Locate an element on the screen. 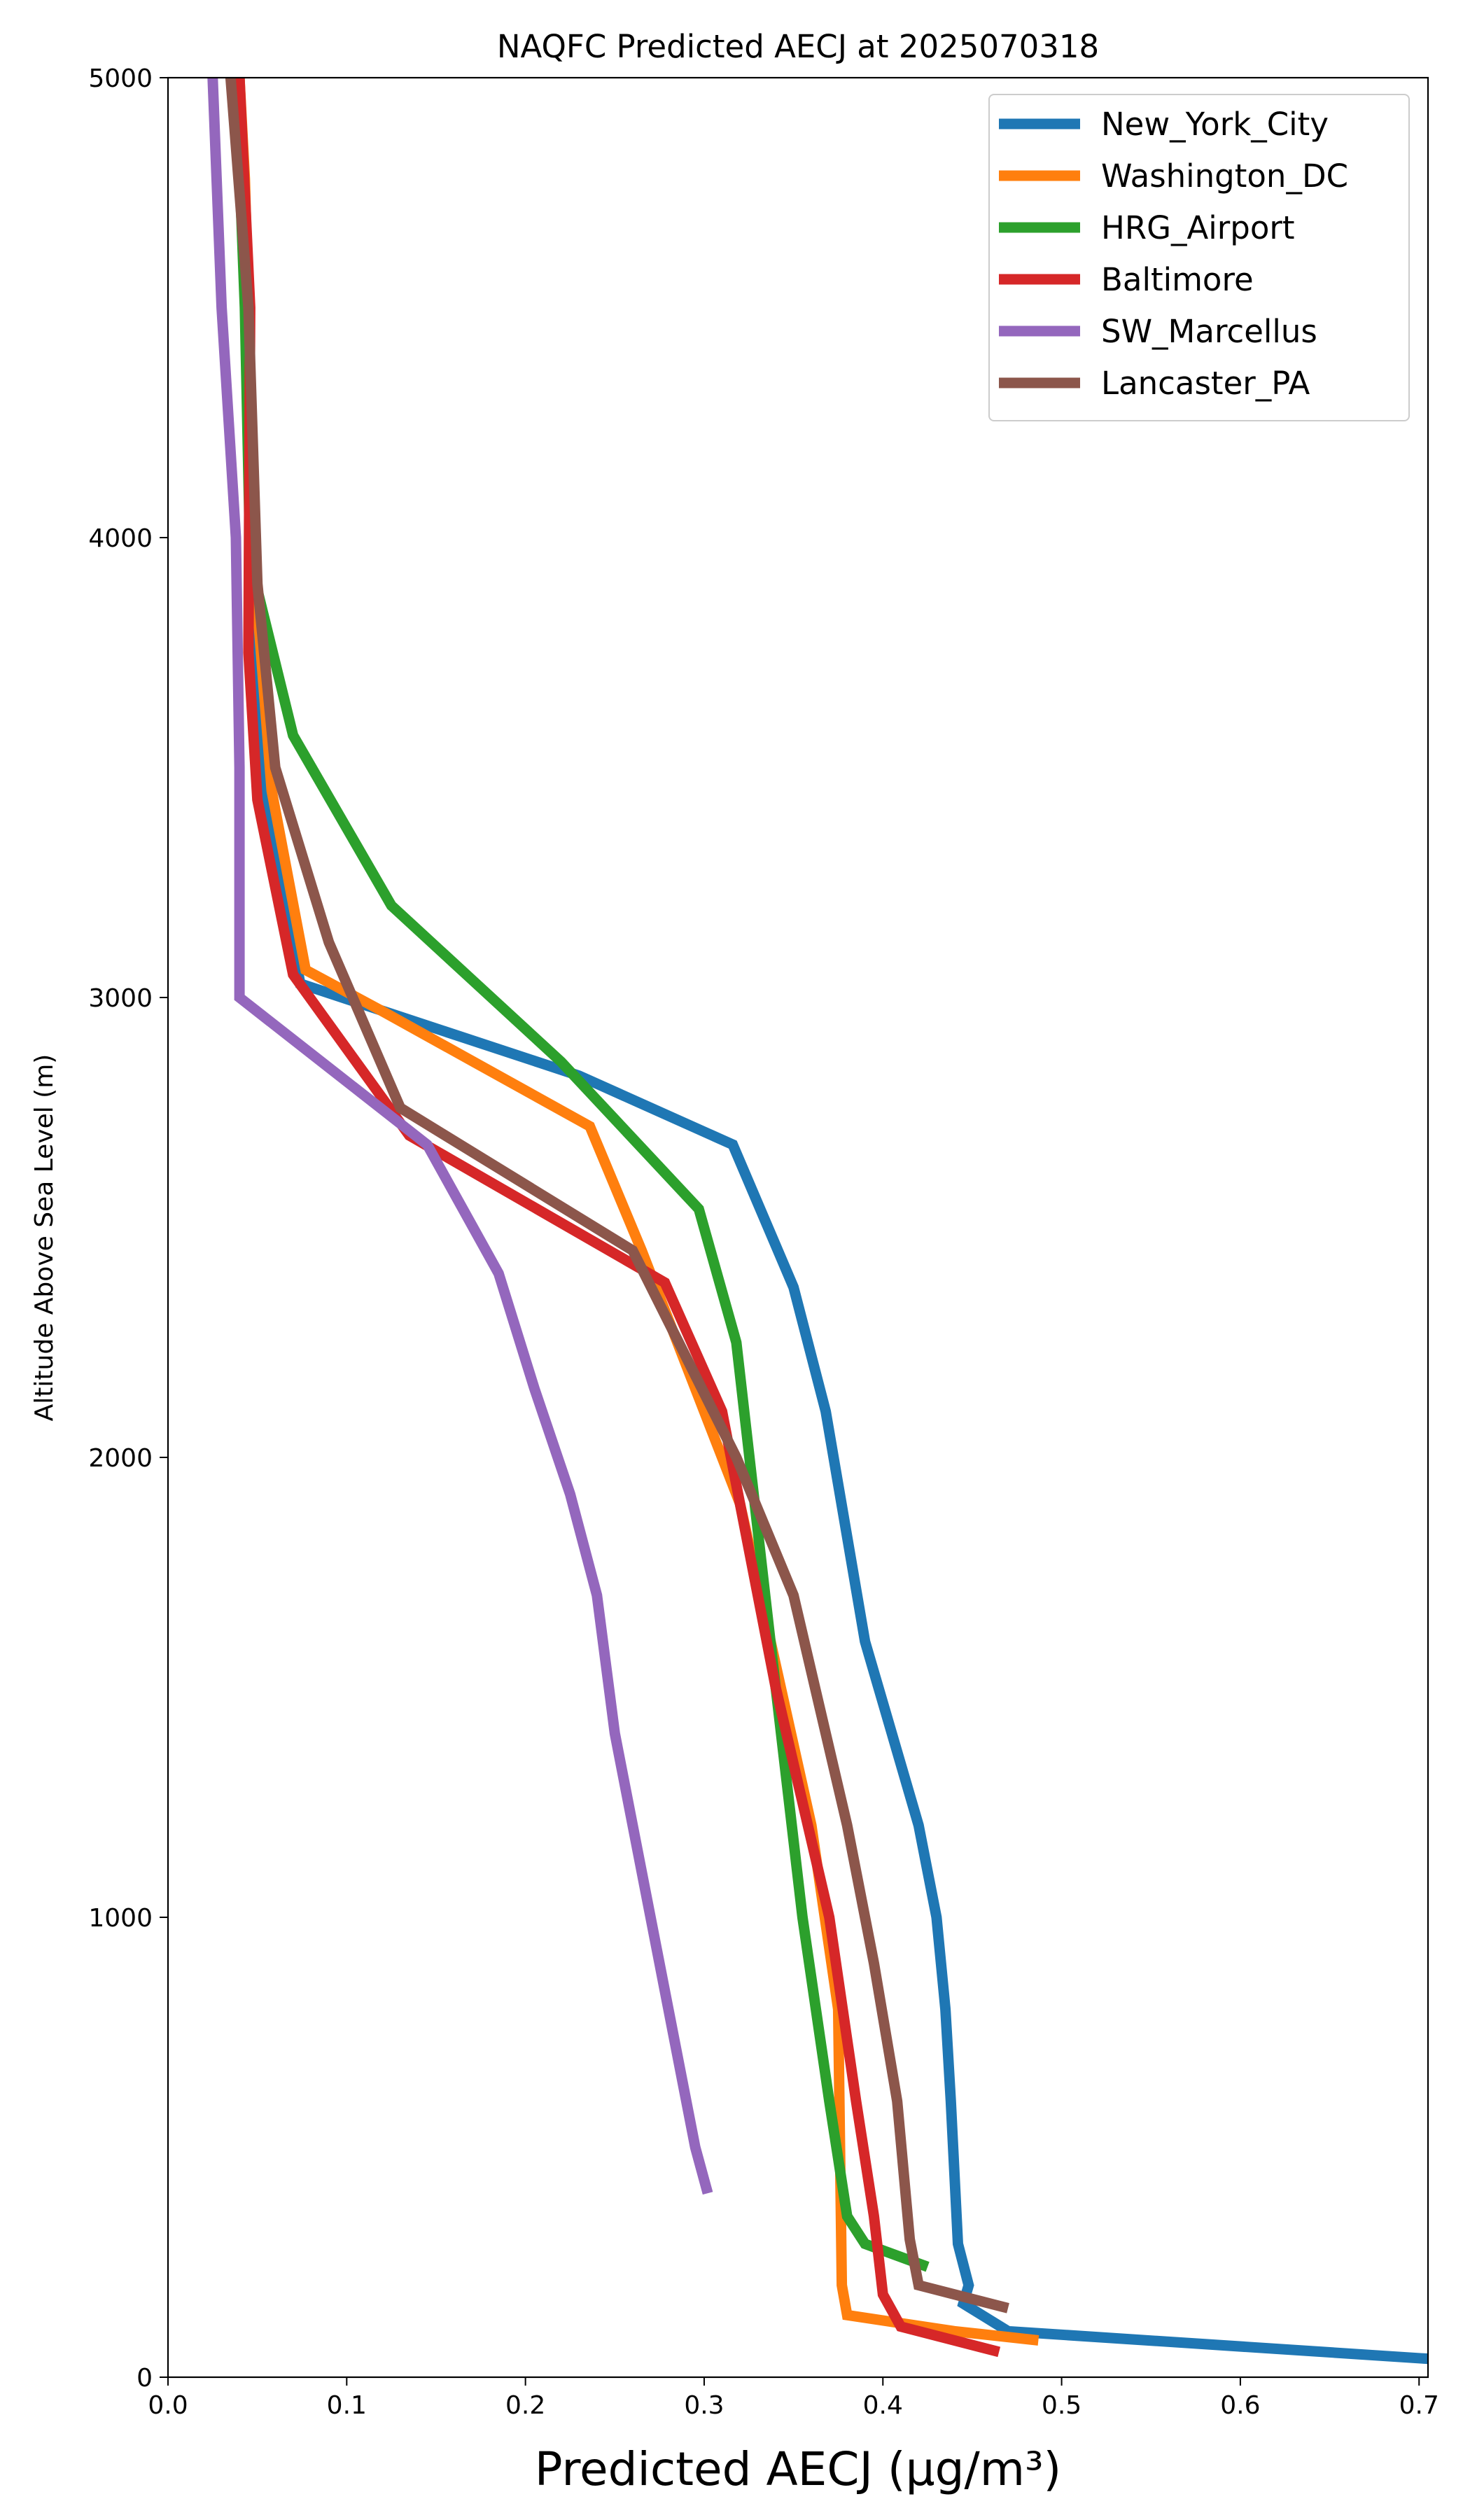 This screenshot has width=1470, height=2520. y-tick-label: 3000 is located at coordinates (120, 998).